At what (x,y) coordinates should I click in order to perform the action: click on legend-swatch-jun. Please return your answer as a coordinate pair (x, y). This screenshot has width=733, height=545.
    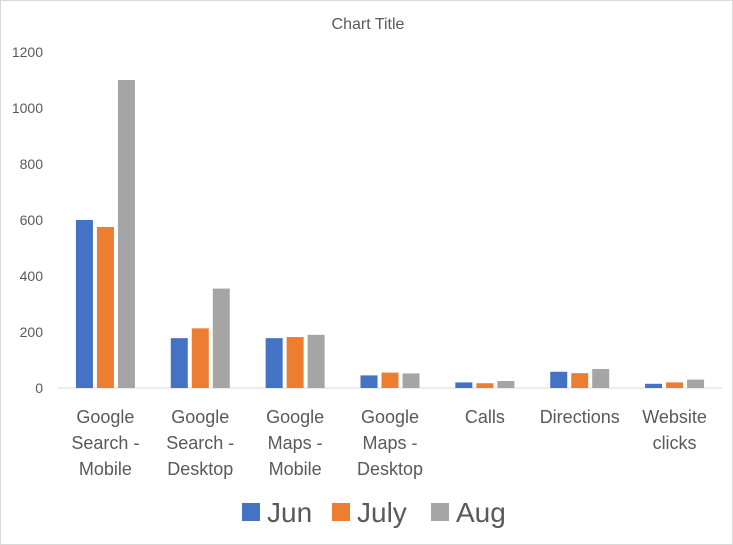
    Looking at the image, I should click on (251, 512).